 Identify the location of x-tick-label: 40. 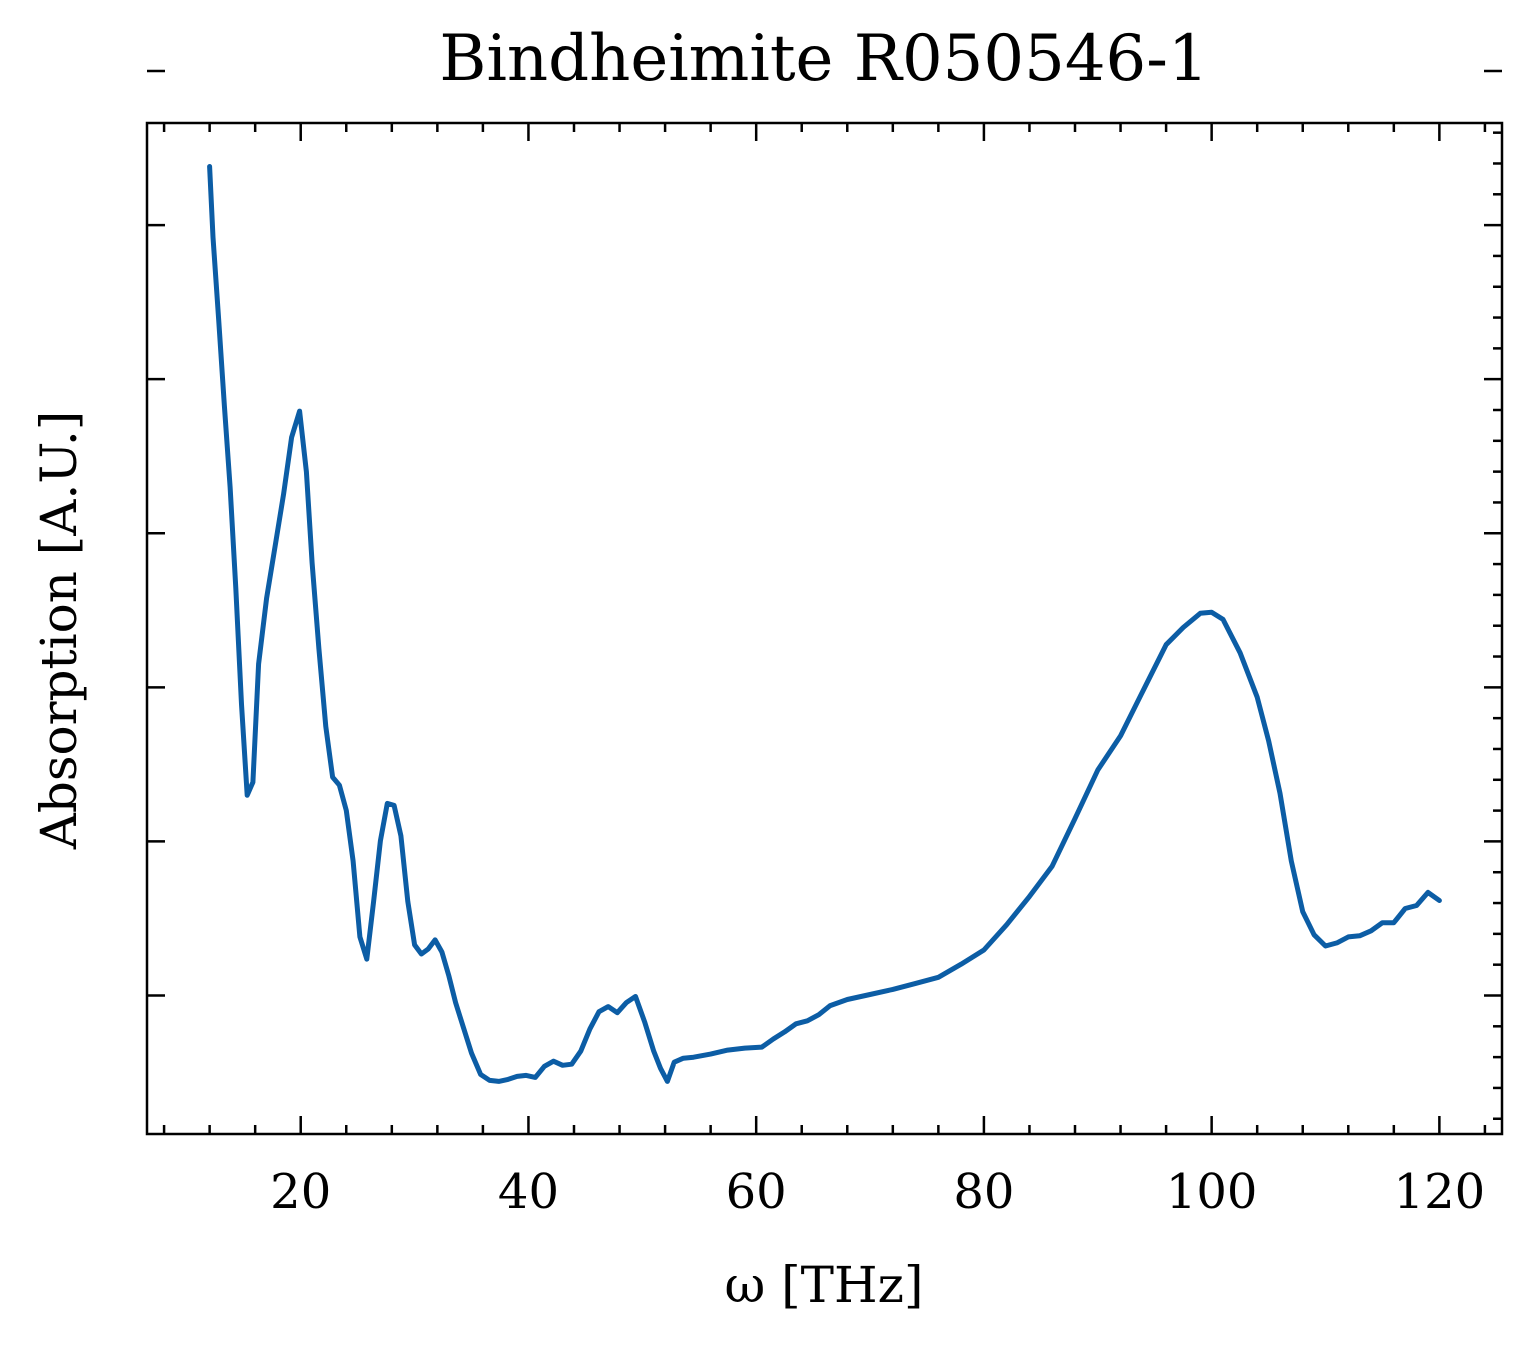
(528, 1192).